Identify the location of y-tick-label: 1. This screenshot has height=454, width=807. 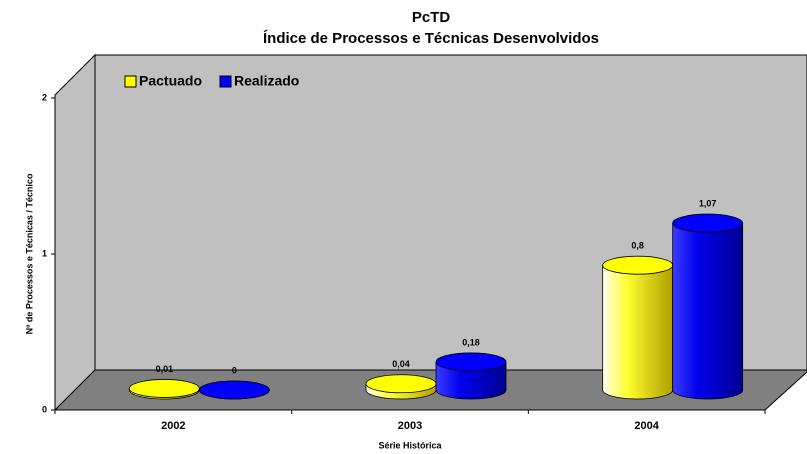
(44, 253).